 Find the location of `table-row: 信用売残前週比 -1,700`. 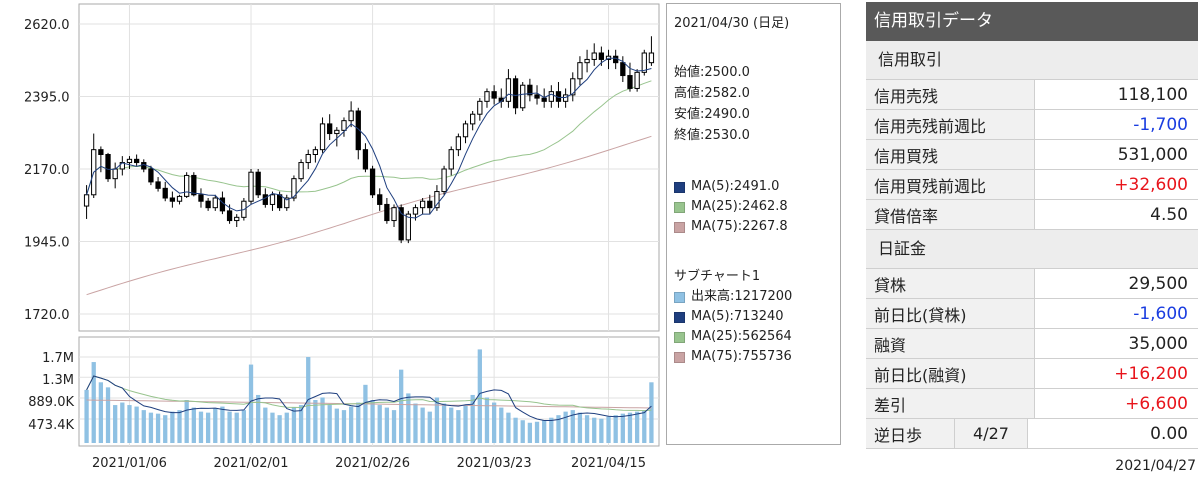

table-row: 信用売残前週比 -1,700 is located at coordinates (1032, 124).